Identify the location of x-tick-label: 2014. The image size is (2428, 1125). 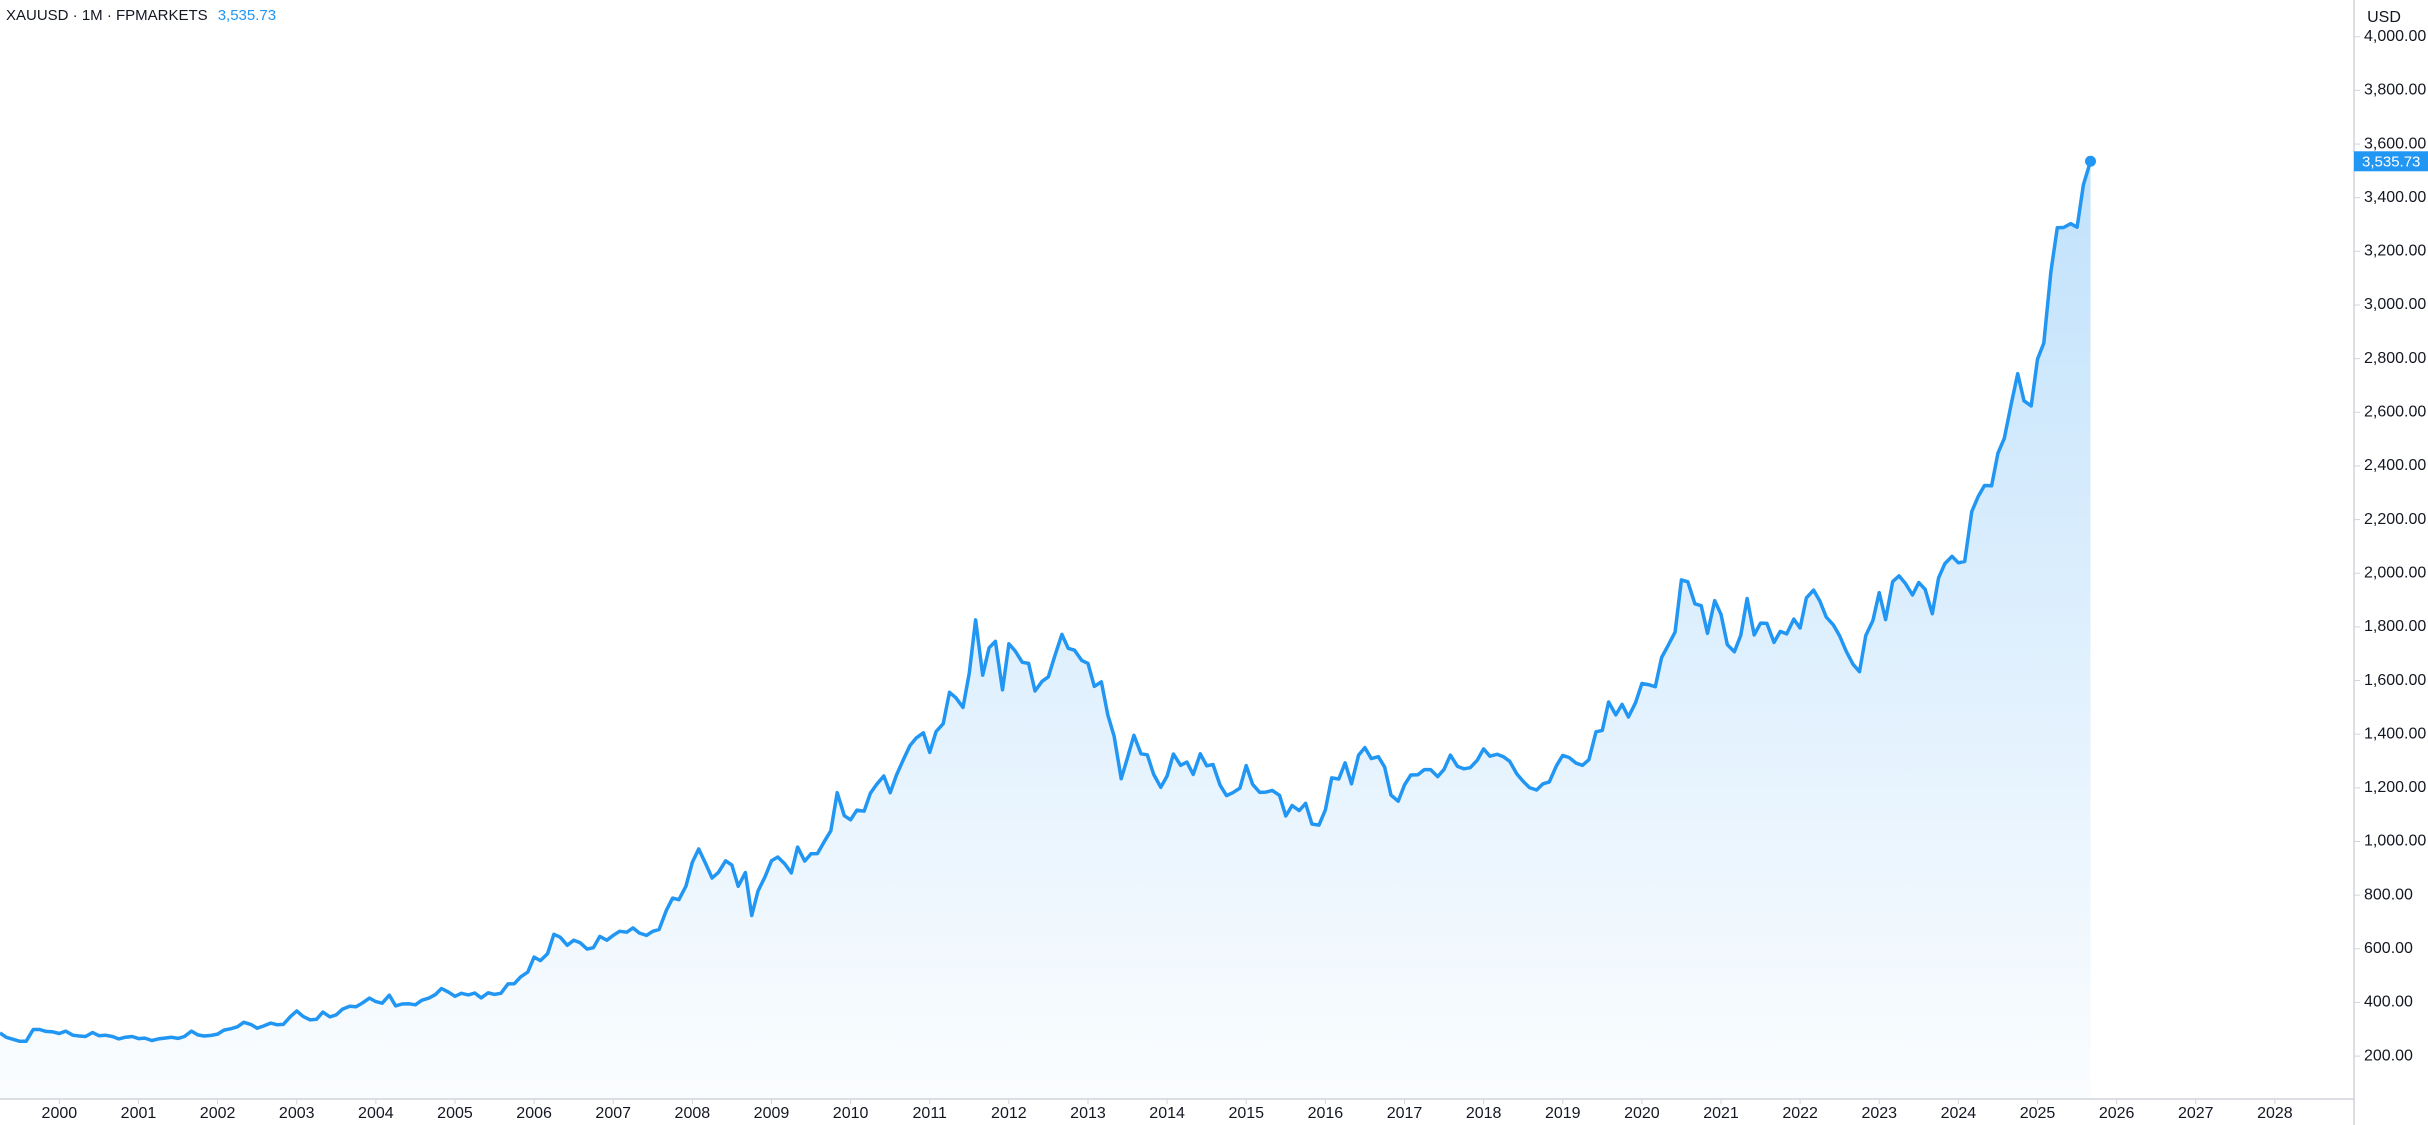
(1167, 1113).